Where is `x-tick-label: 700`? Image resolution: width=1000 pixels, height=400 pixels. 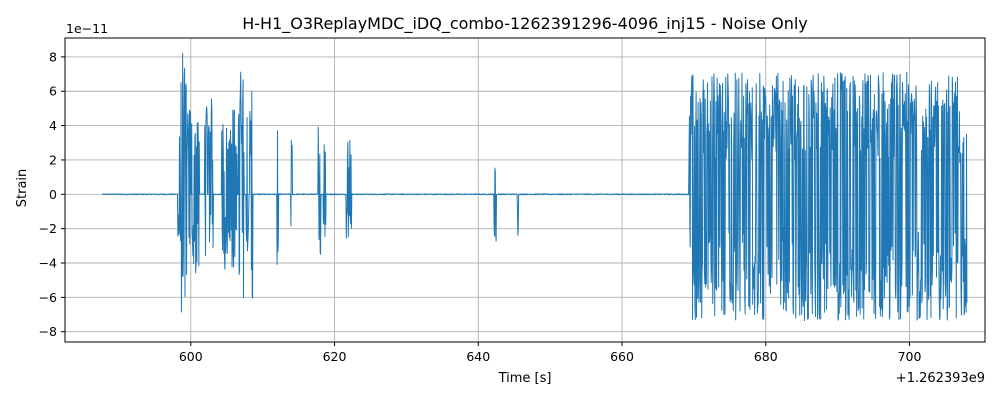
x-tick-label: 700 is located at coordinates (910, 356).